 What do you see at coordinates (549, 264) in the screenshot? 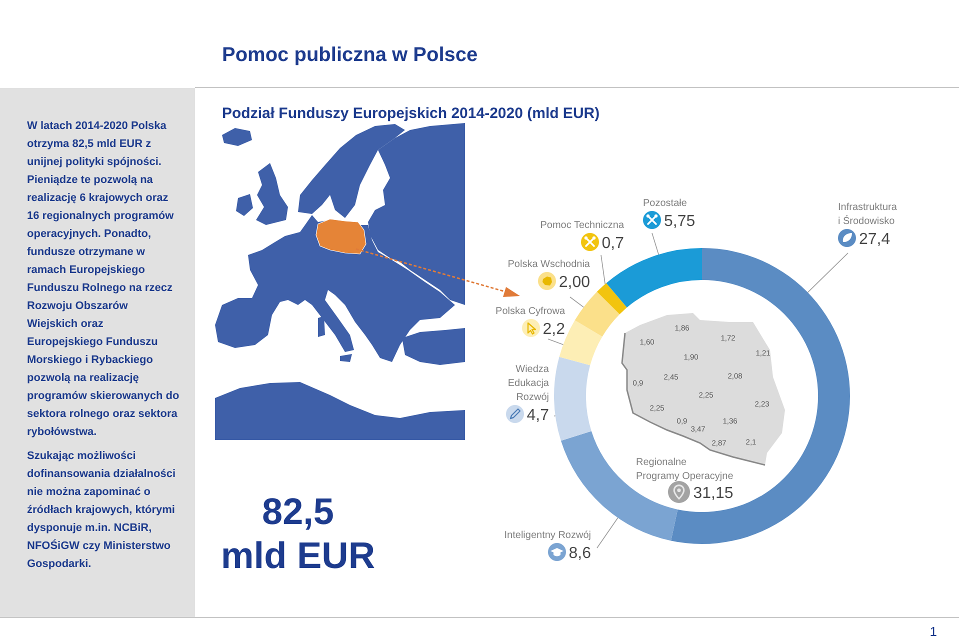
I see `slice-label: Polska Wschodnia` at bounding box center [549, 264].